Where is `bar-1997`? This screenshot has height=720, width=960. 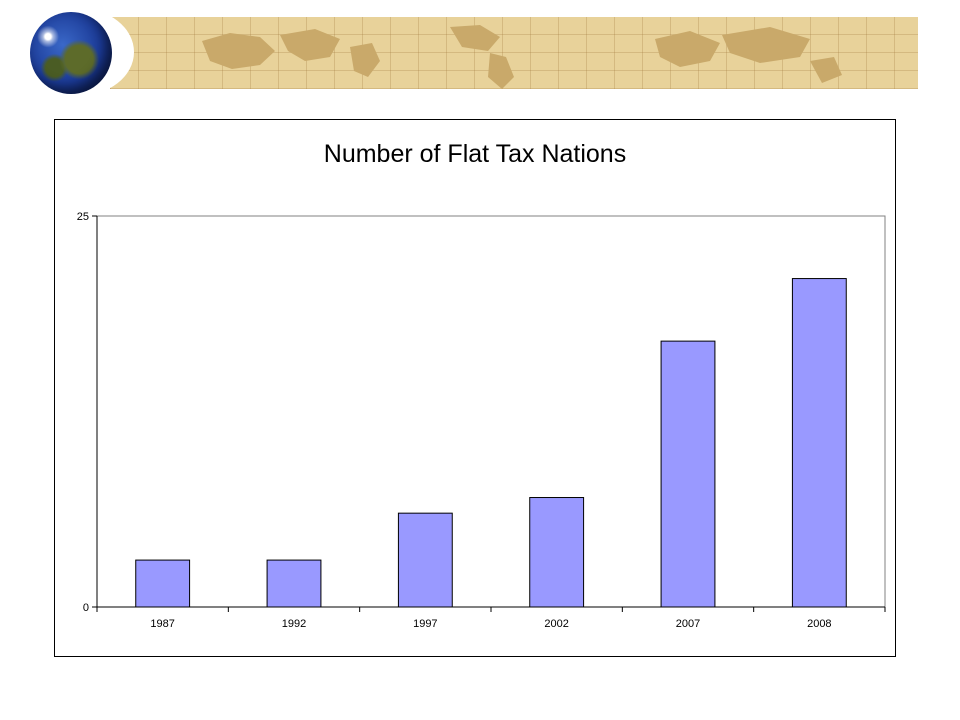
bar-1997 is located at coordinates (425, 560).